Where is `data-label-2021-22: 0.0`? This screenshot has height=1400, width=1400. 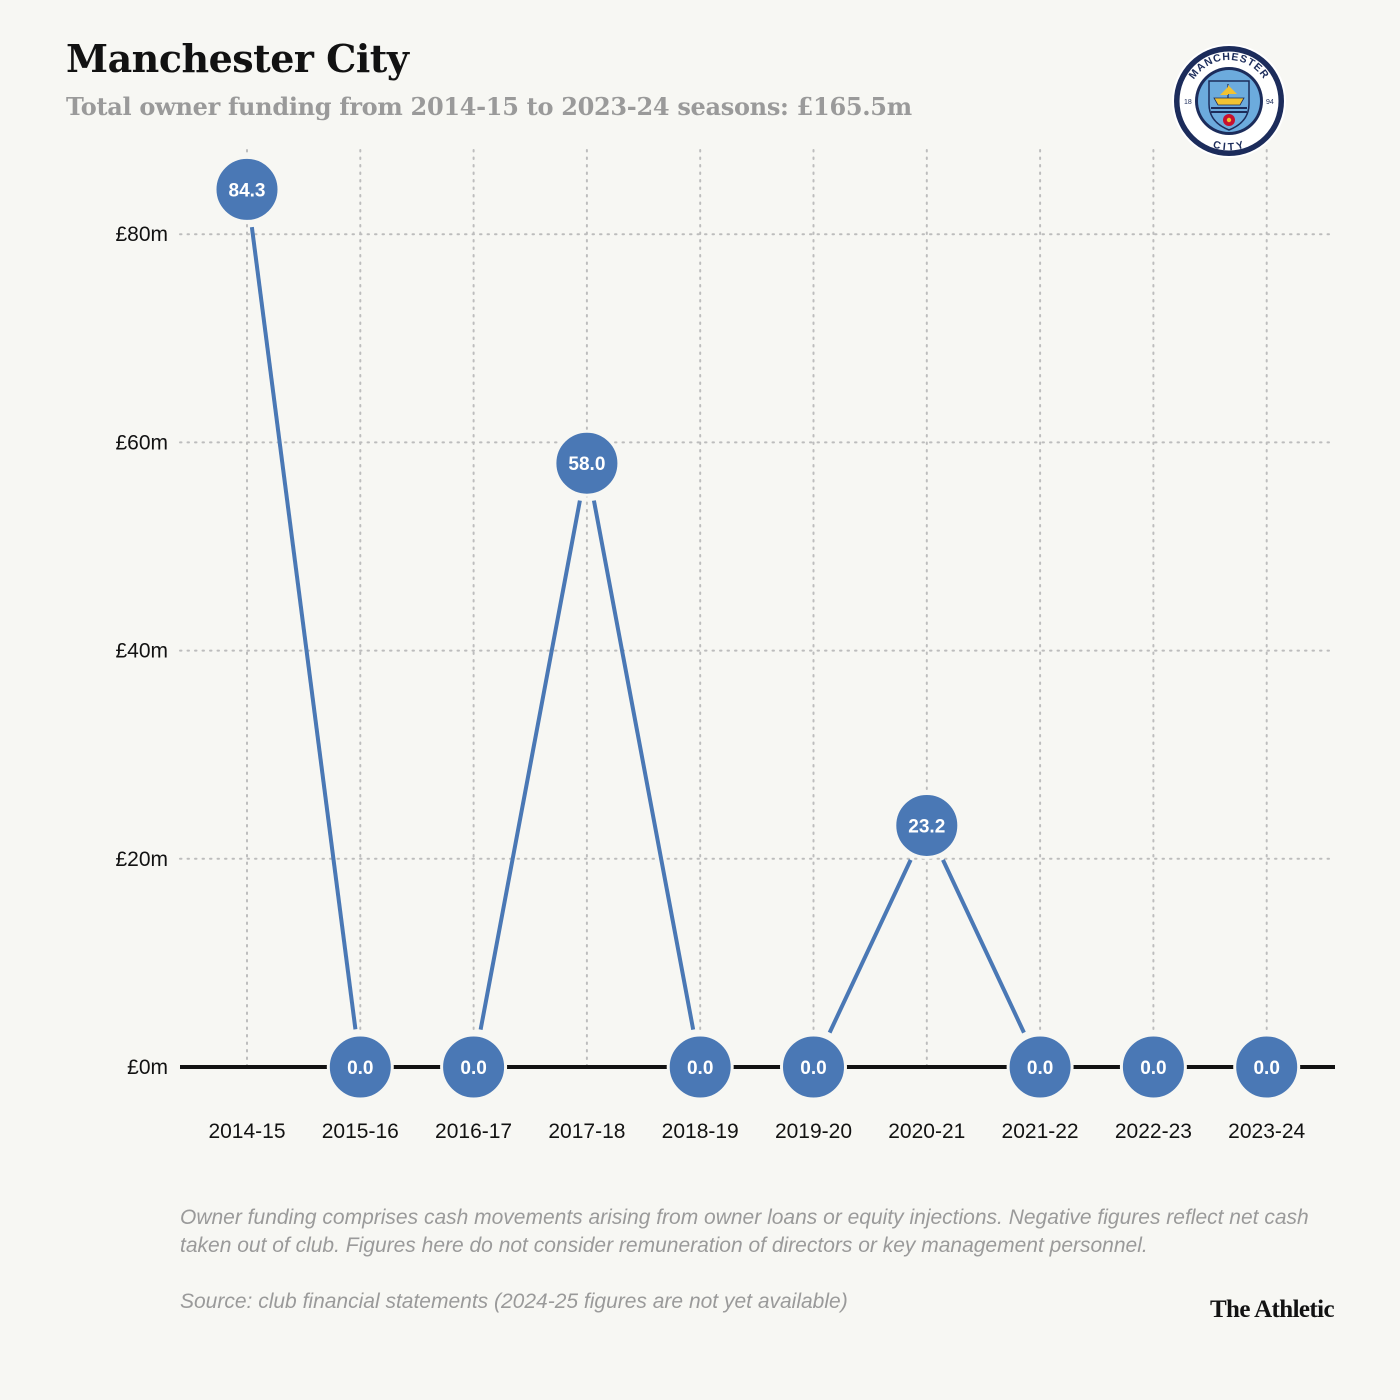
data-label-2021-22: 0.0 is located at coordinates (1040, 1068).